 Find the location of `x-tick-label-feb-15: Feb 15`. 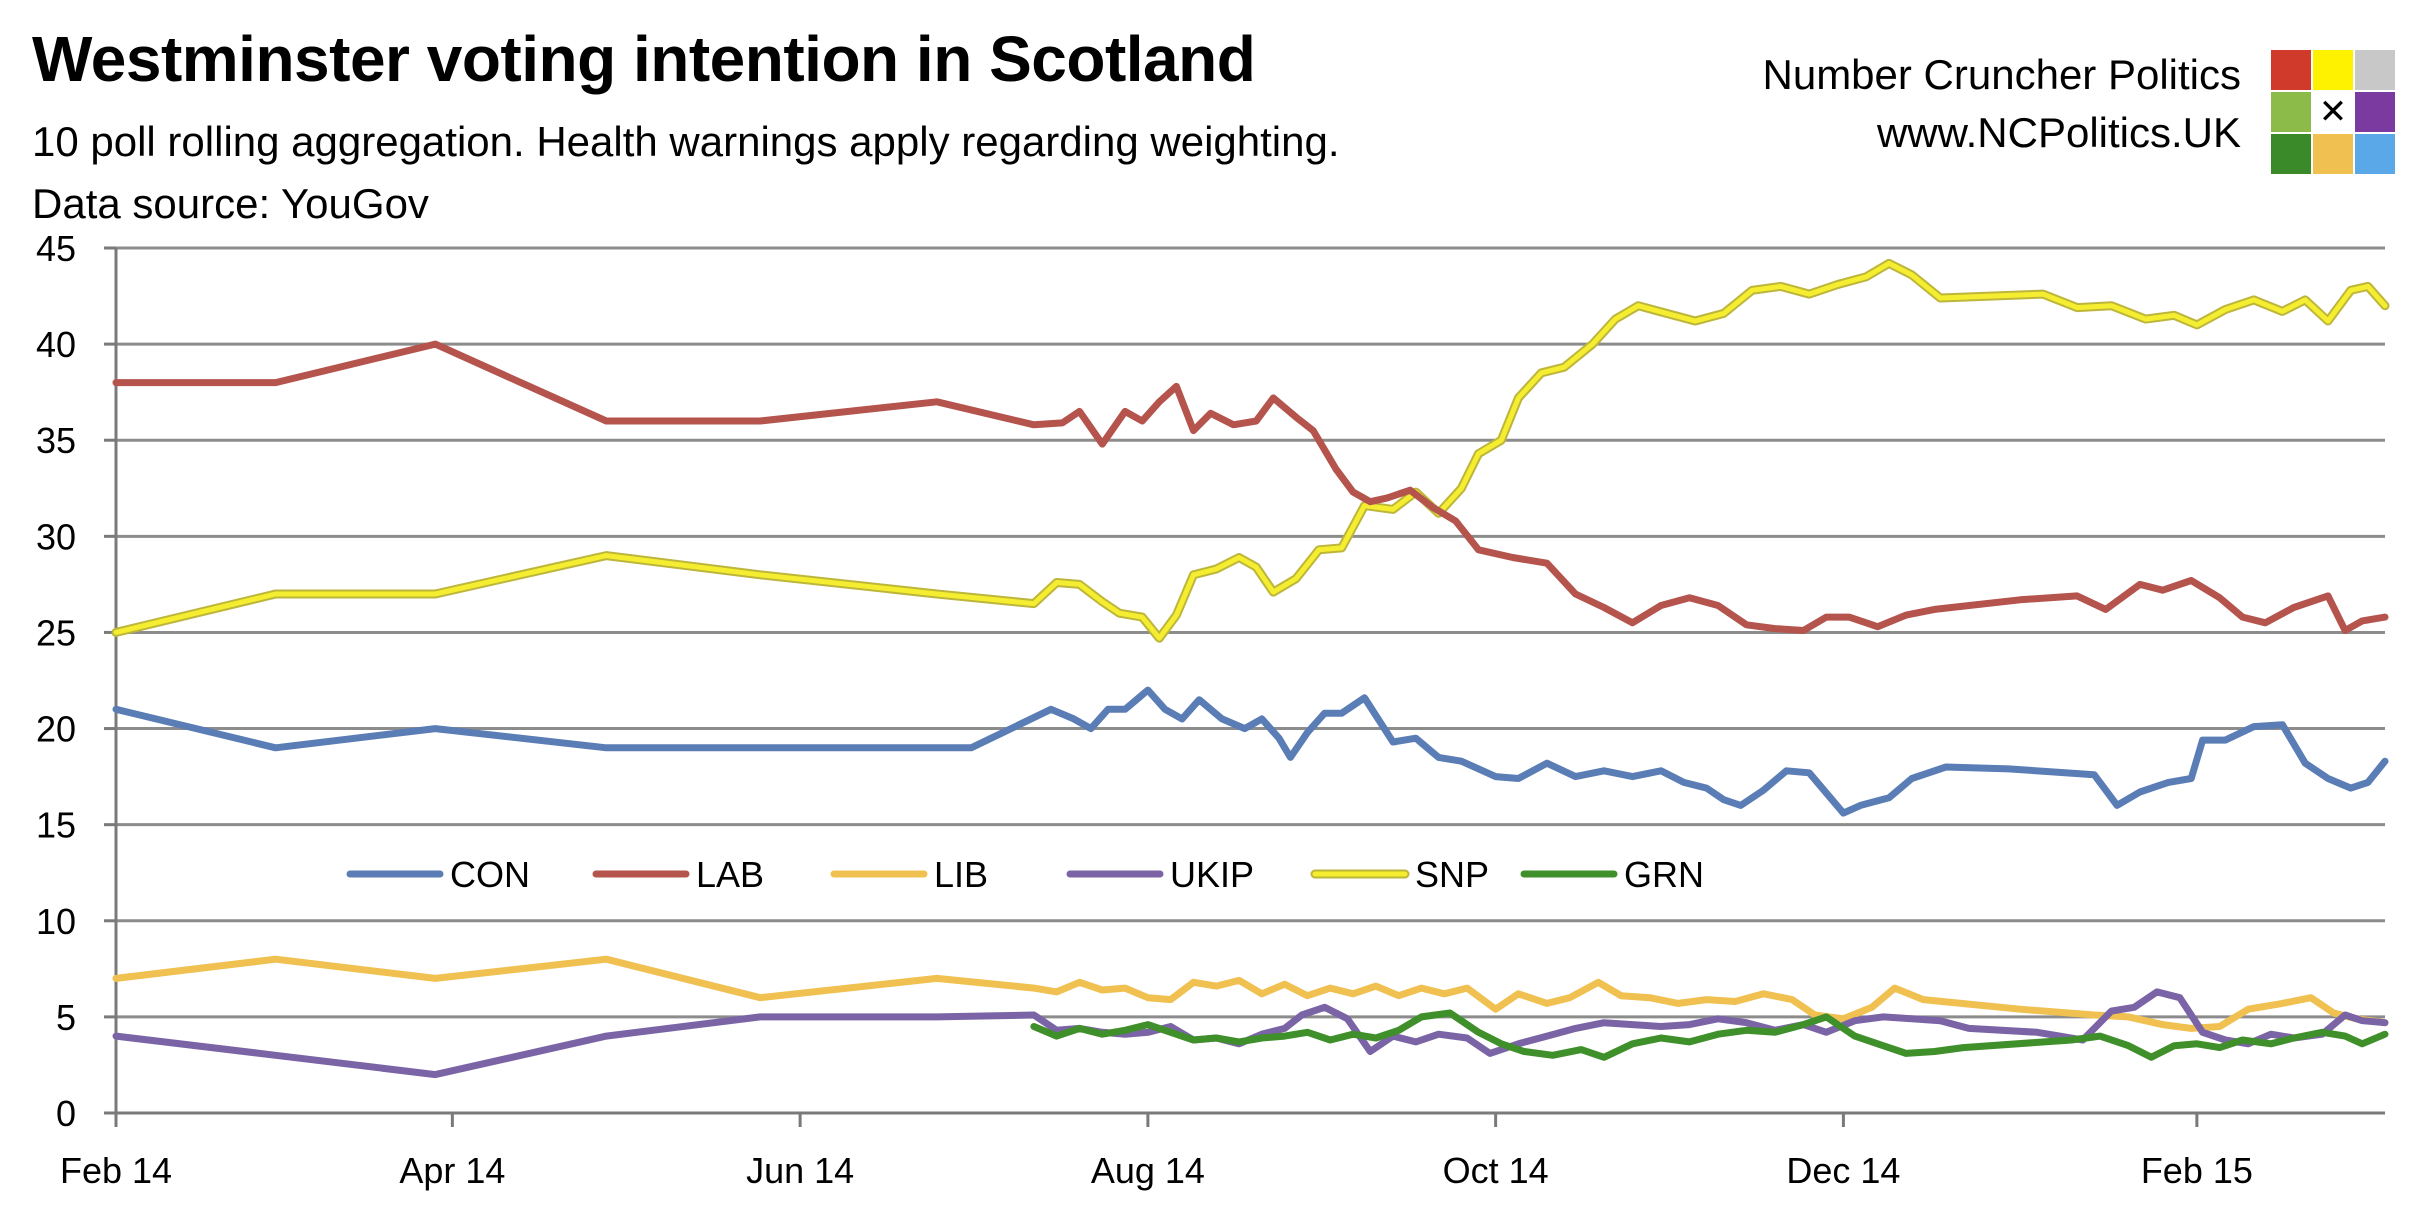

x-tick-label-feb-15: Feb 15 is located at coordinates (2197, 1170).